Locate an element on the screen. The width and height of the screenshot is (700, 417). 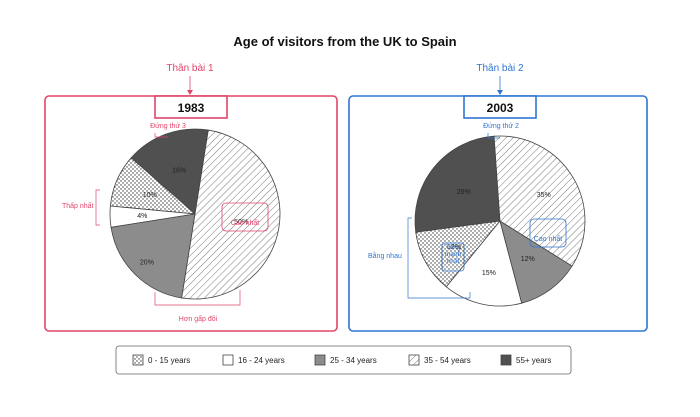
legend-label-white: 16 - 24 years is located at coordinates (261, 360).